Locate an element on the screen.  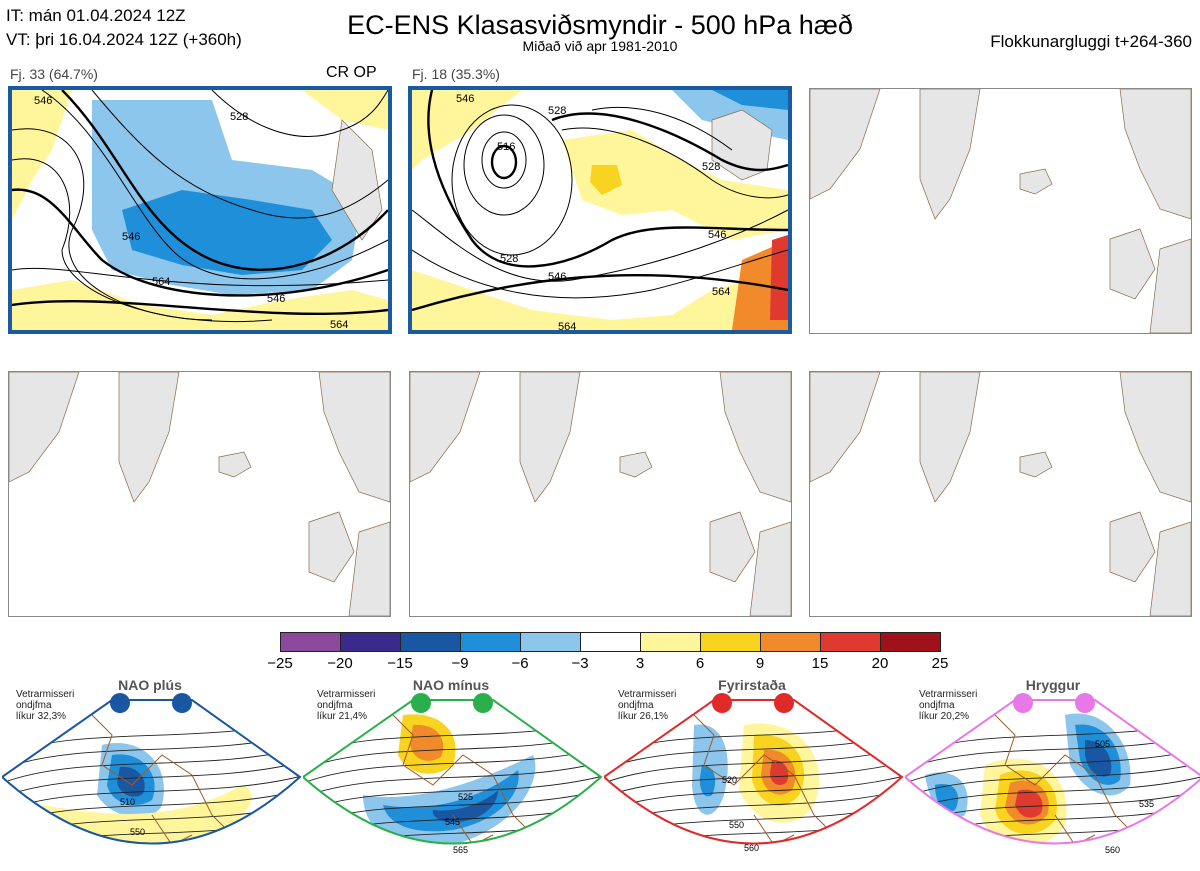
regime-title: NAO plús is located at coordinates (150, 685).